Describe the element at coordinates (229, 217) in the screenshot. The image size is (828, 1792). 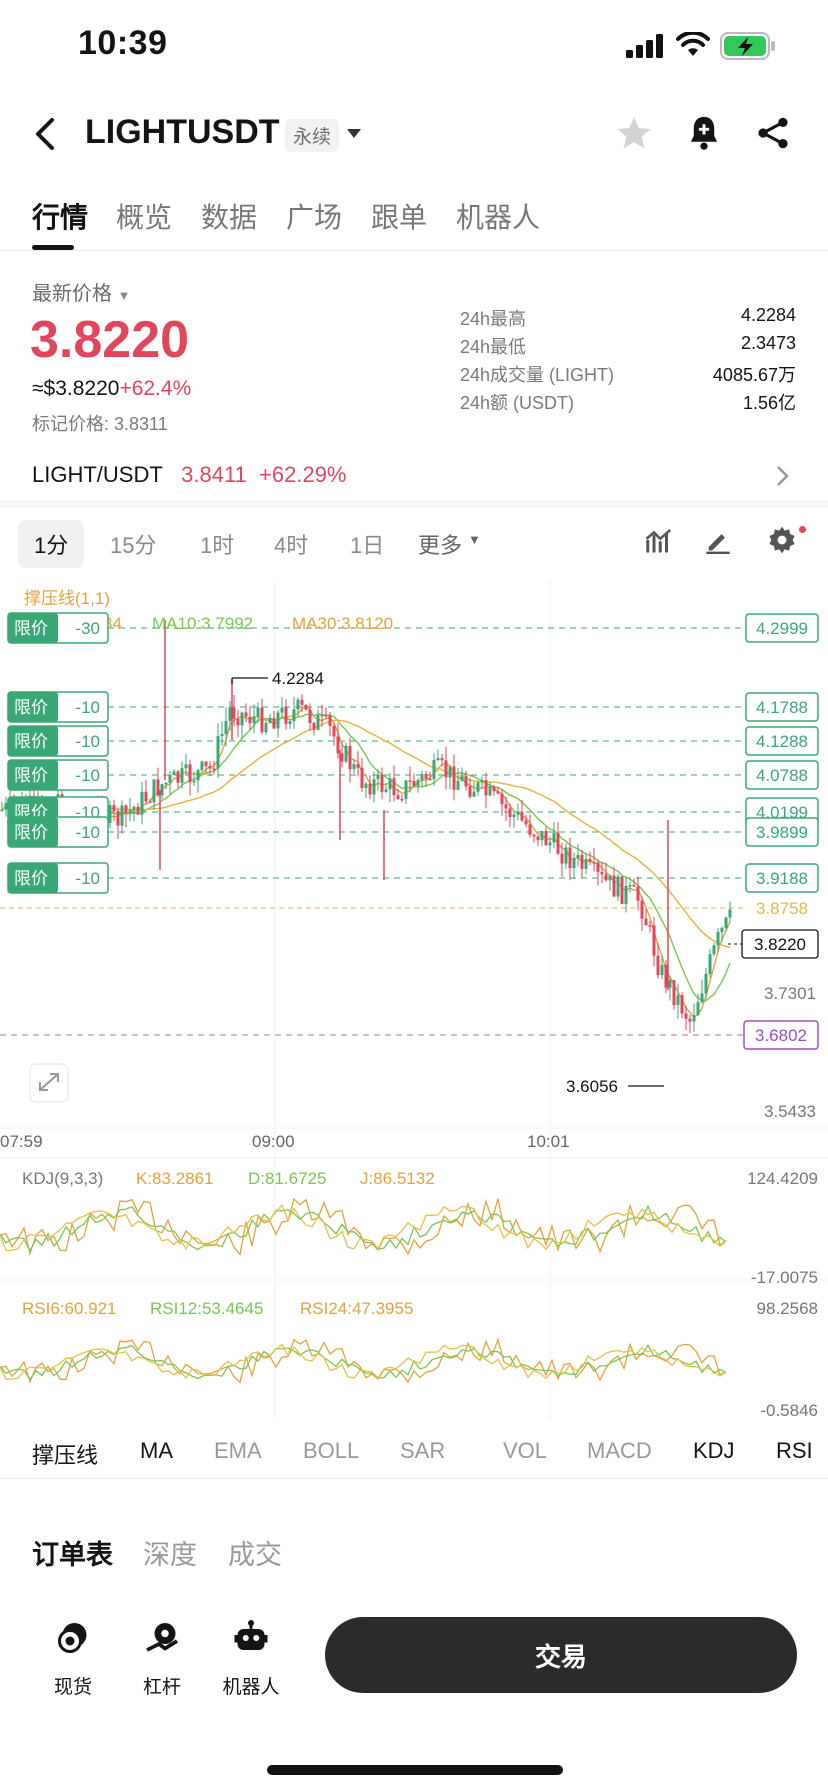
I see `tab-data: 数据` at that location.